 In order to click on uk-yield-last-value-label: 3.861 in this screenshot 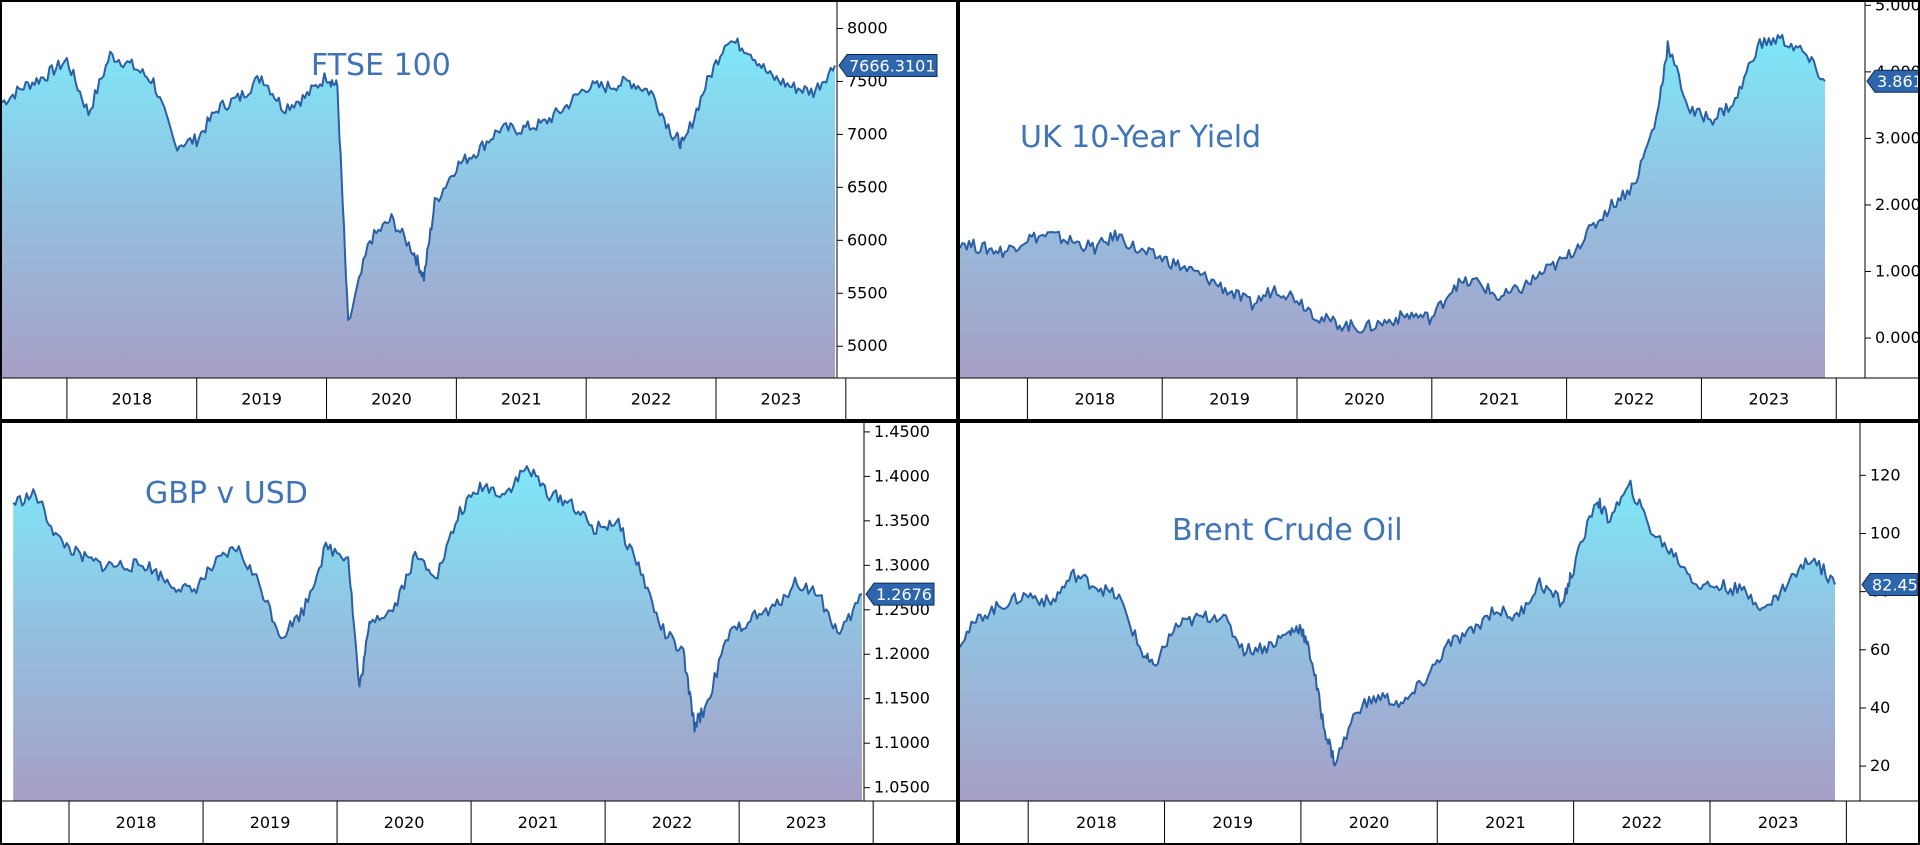, I will do `click(1897, 81)`.